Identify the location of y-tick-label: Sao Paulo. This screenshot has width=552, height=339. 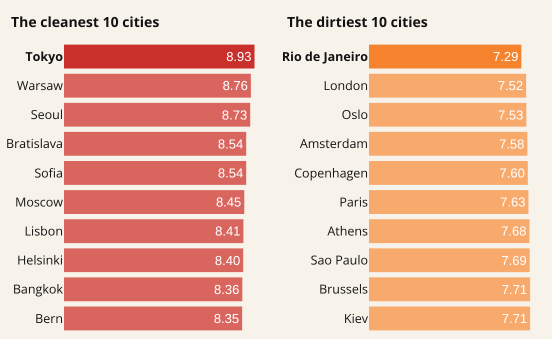
(339, 260).